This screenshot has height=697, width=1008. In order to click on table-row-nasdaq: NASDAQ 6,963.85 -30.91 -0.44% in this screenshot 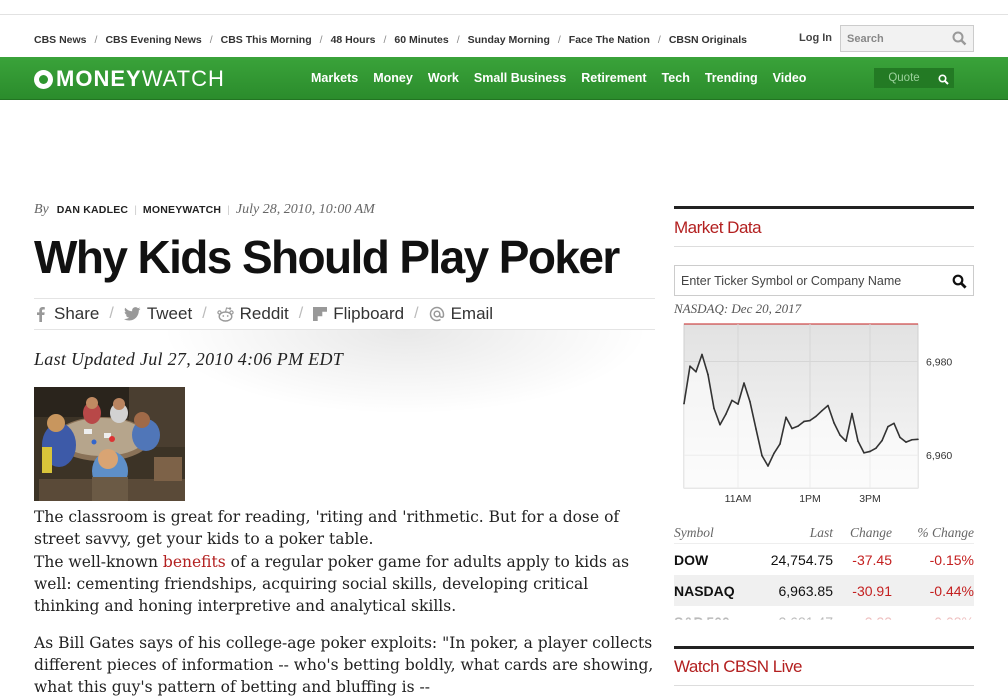, I will do `click(824, 590)`.